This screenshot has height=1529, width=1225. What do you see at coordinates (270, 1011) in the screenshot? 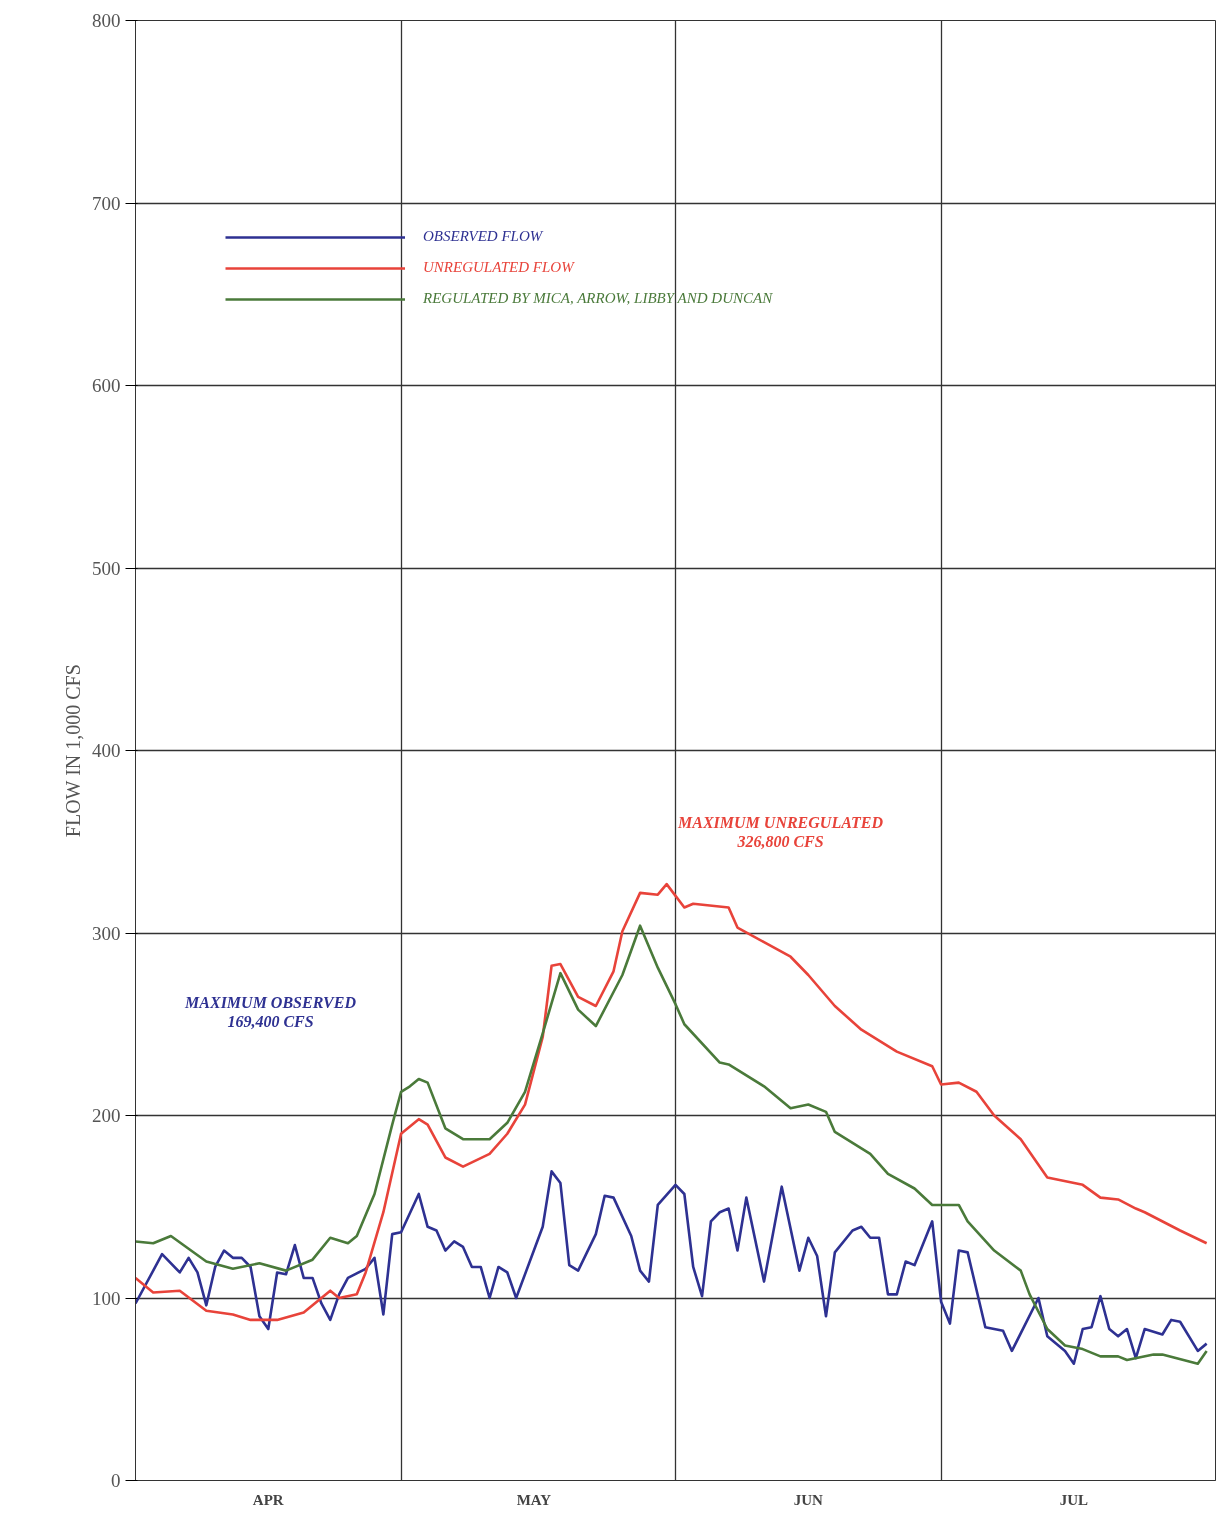
I see `annotation: MAXIMUM OBSERVED 169,400 CFS` at bounding box center [270, 1011].